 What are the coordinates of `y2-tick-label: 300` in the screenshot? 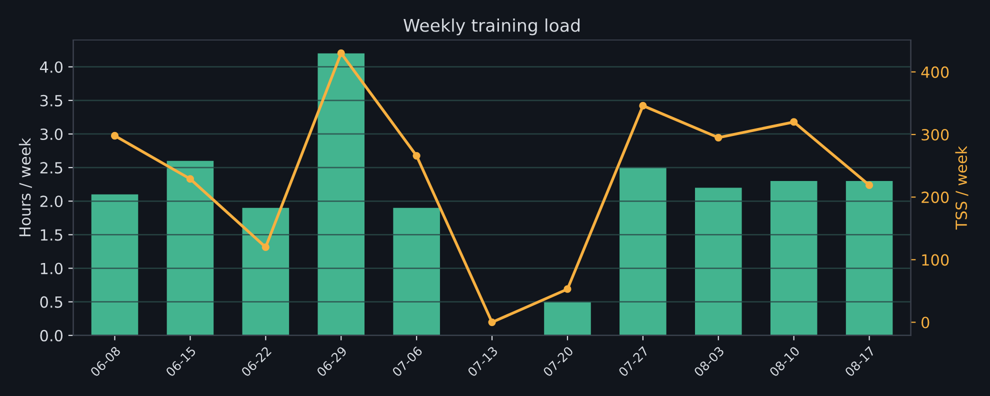 It's located at (935, 134).